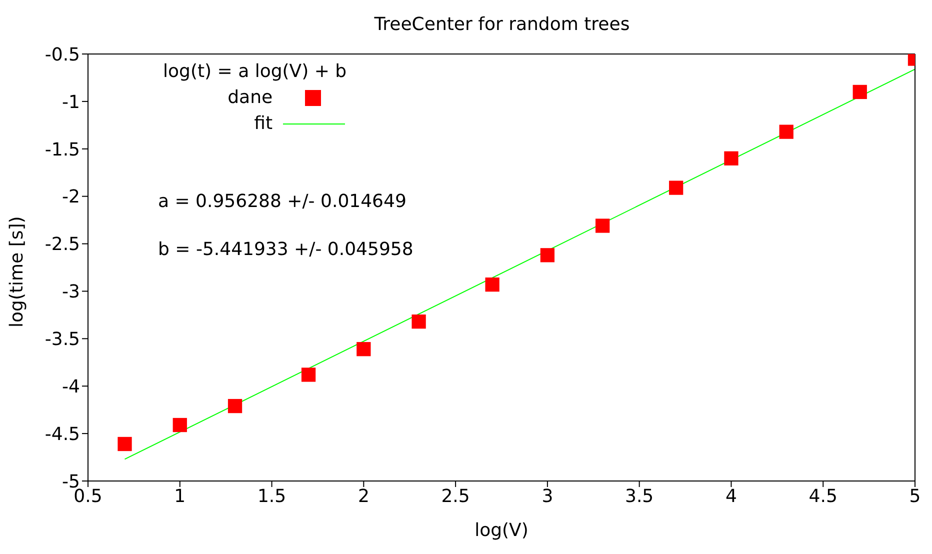 The image size is (932, 554). What do you see at coordinates (823, 496) in the screenshot?
I see `x-tick-label: 4.5` at bounding box center [823, 496].